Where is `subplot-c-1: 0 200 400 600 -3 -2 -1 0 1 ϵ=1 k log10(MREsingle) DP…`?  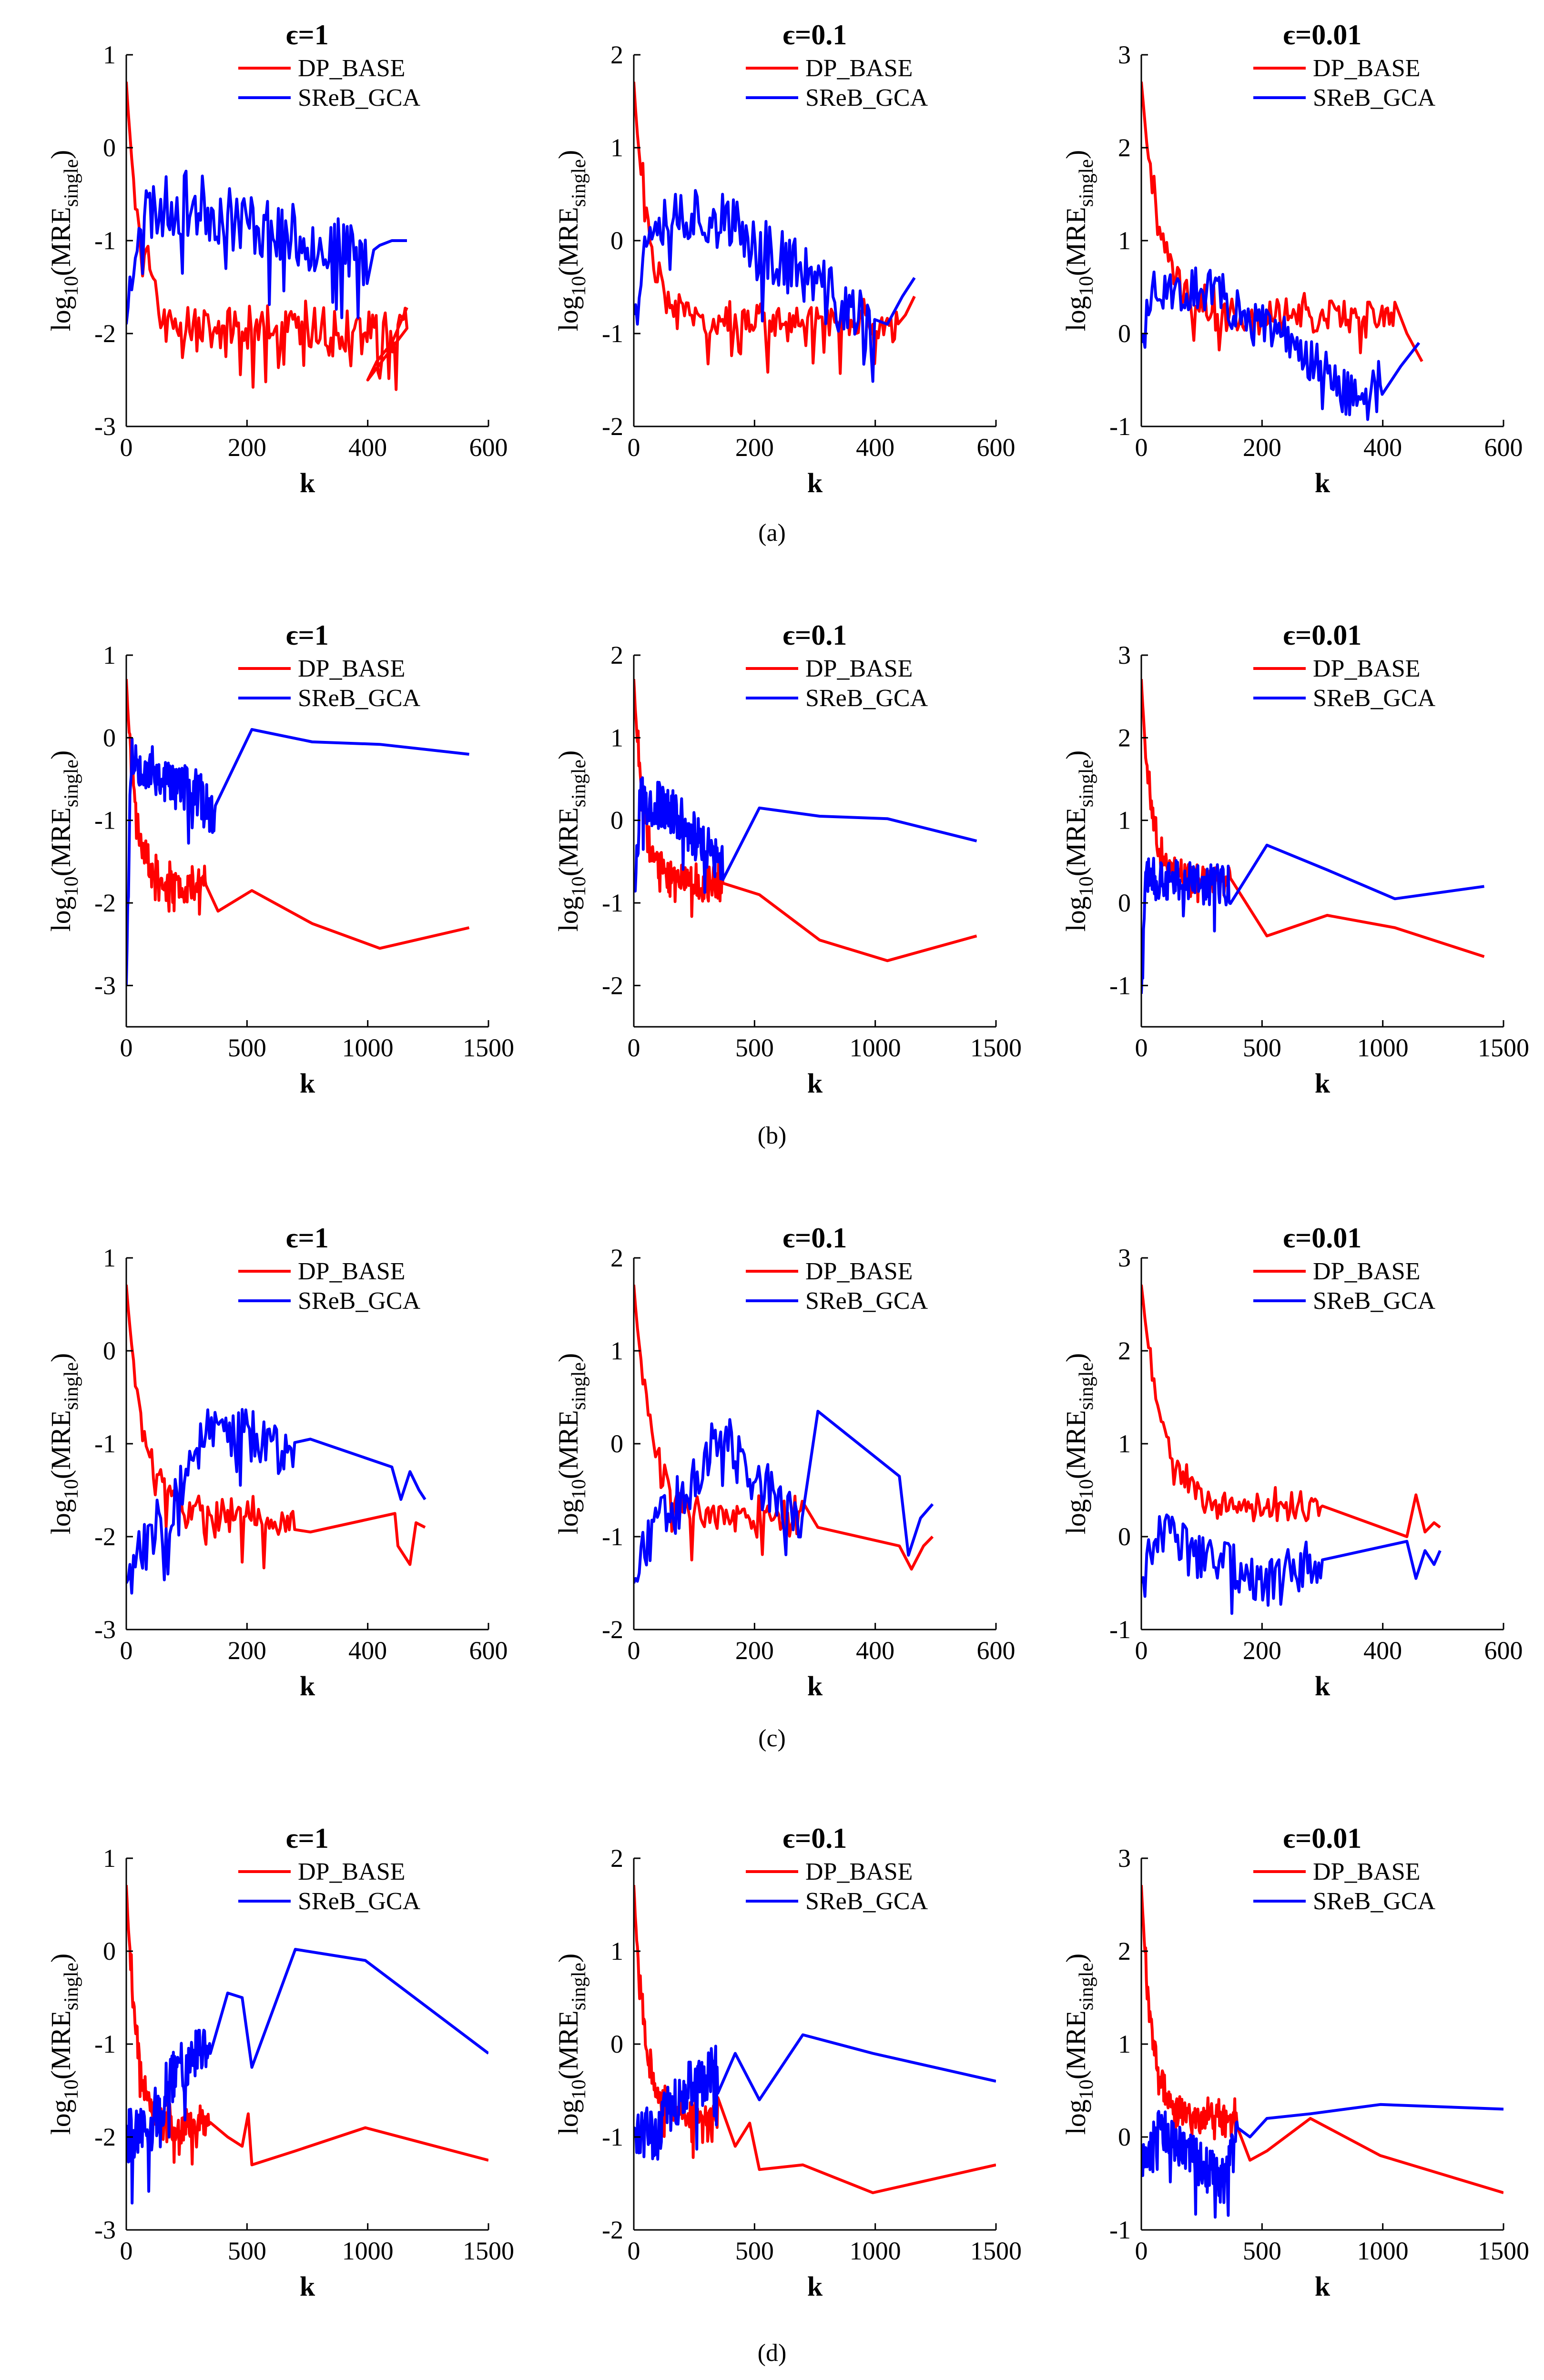 subplot-c-1: 0 200 400 600 -3 -2 -1 0 1 ϵ=1 k log10(MREsingle) DP… is located at coordinates (276, 1461).